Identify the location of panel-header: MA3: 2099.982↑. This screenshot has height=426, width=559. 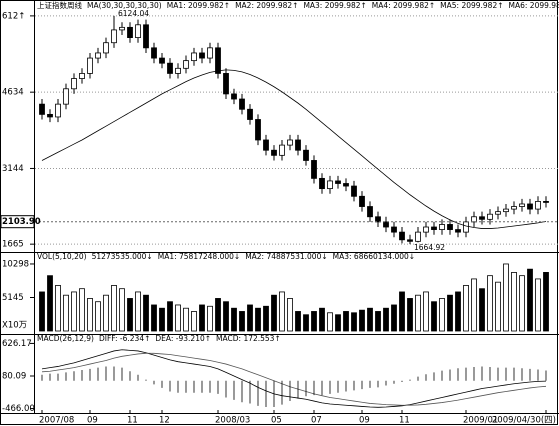
(334, 5).